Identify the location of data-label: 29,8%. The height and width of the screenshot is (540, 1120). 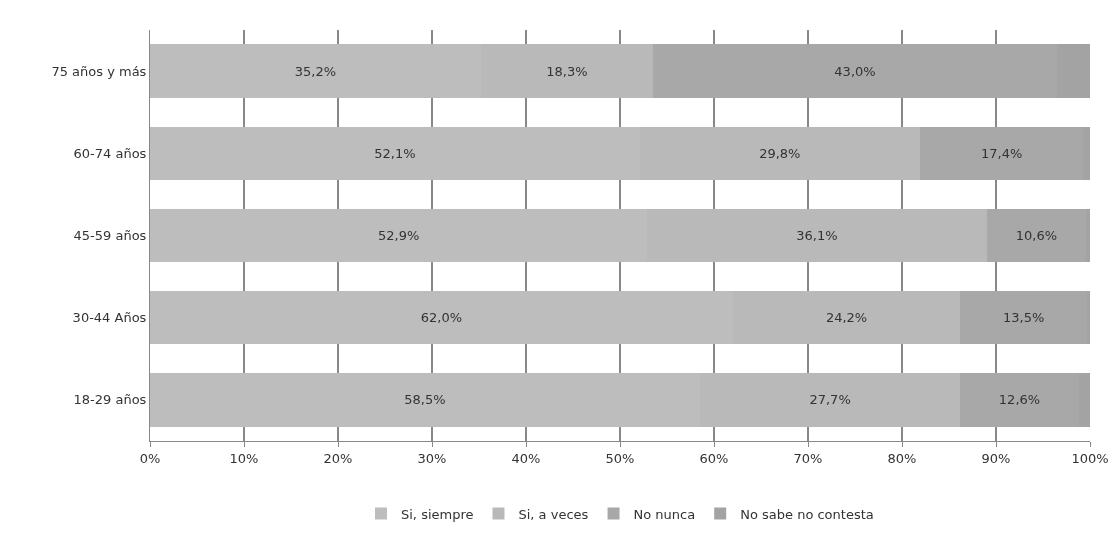
(780, 153).